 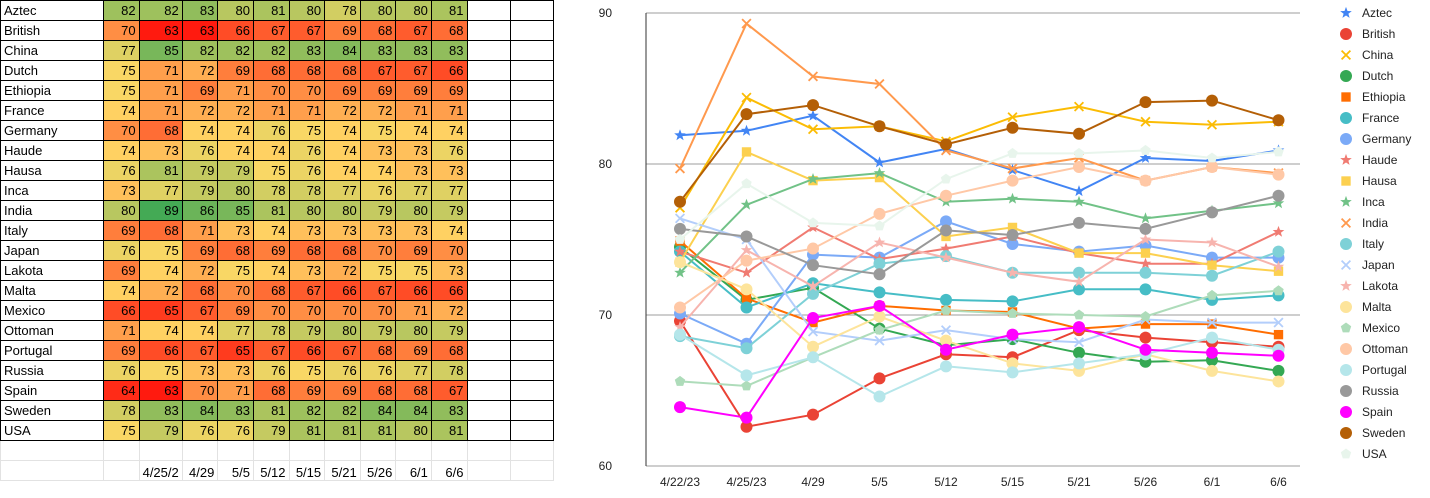 I want to click on score-cell: 79, so click(x=160, y=430).